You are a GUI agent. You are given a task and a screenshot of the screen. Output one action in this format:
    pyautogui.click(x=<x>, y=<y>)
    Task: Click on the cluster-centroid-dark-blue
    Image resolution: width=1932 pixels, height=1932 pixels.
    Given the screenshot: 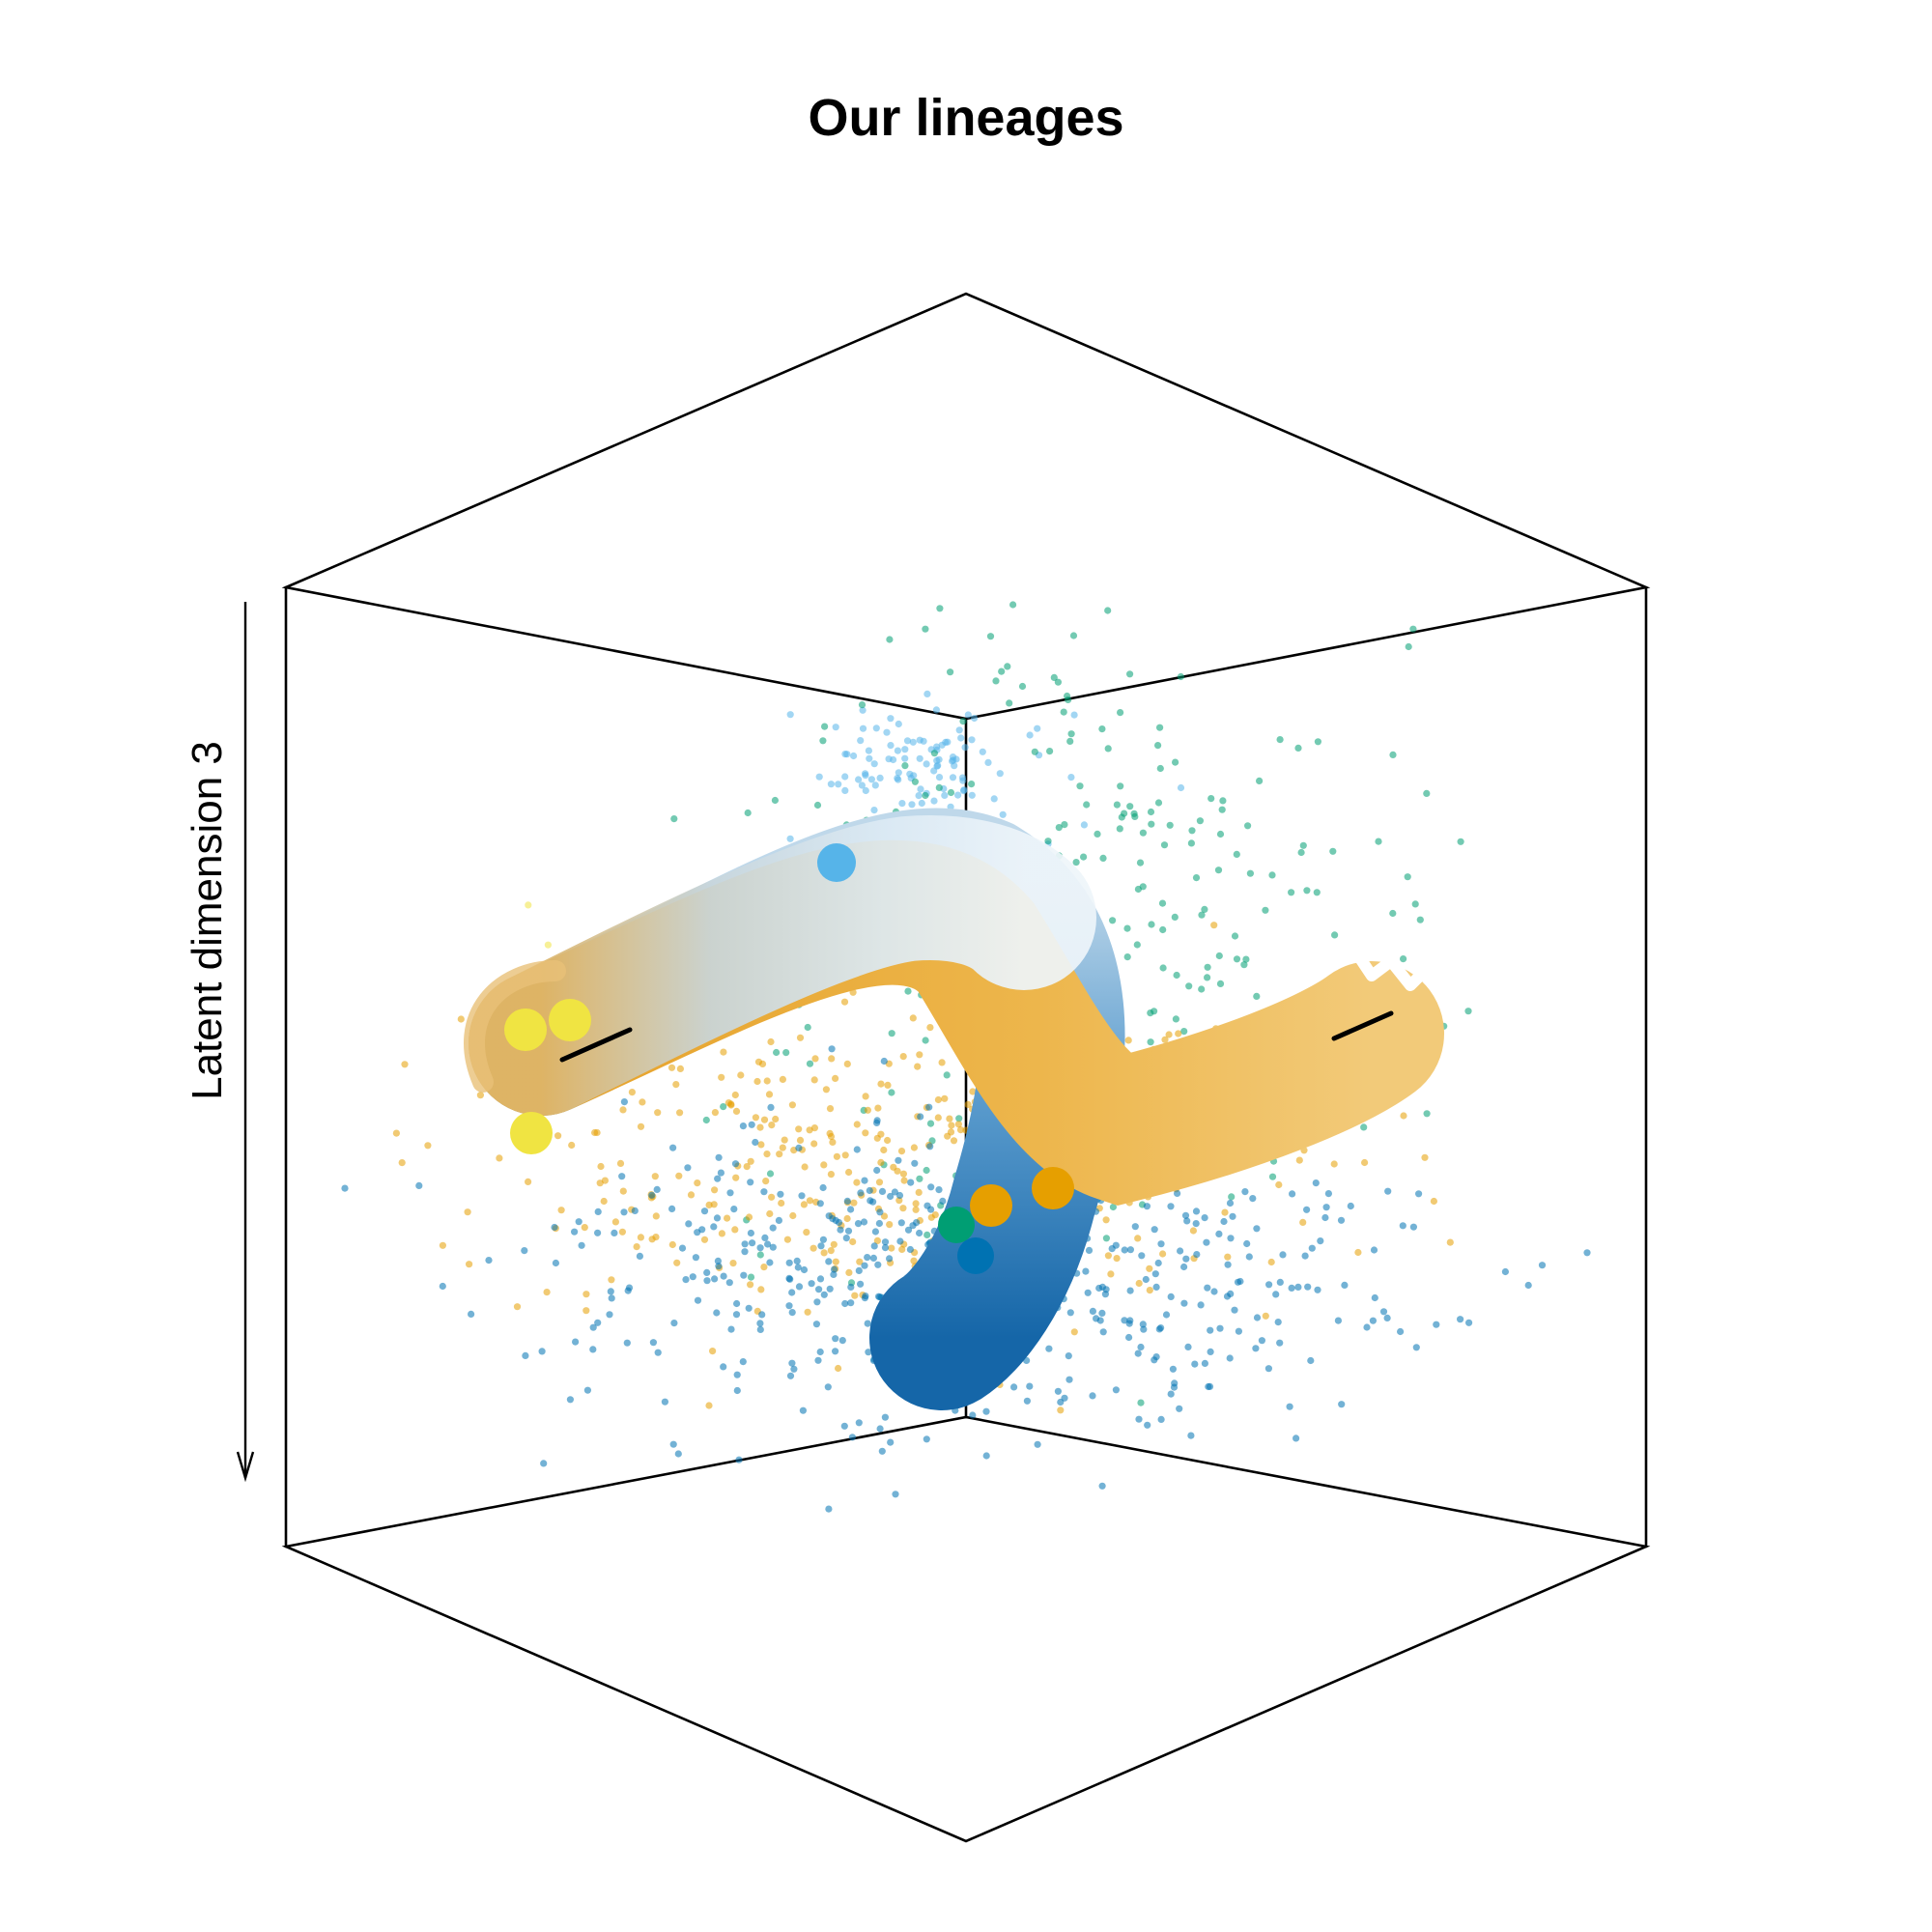 What is the action you would take?
    pyautogui.click(x=975, y=1255)
    